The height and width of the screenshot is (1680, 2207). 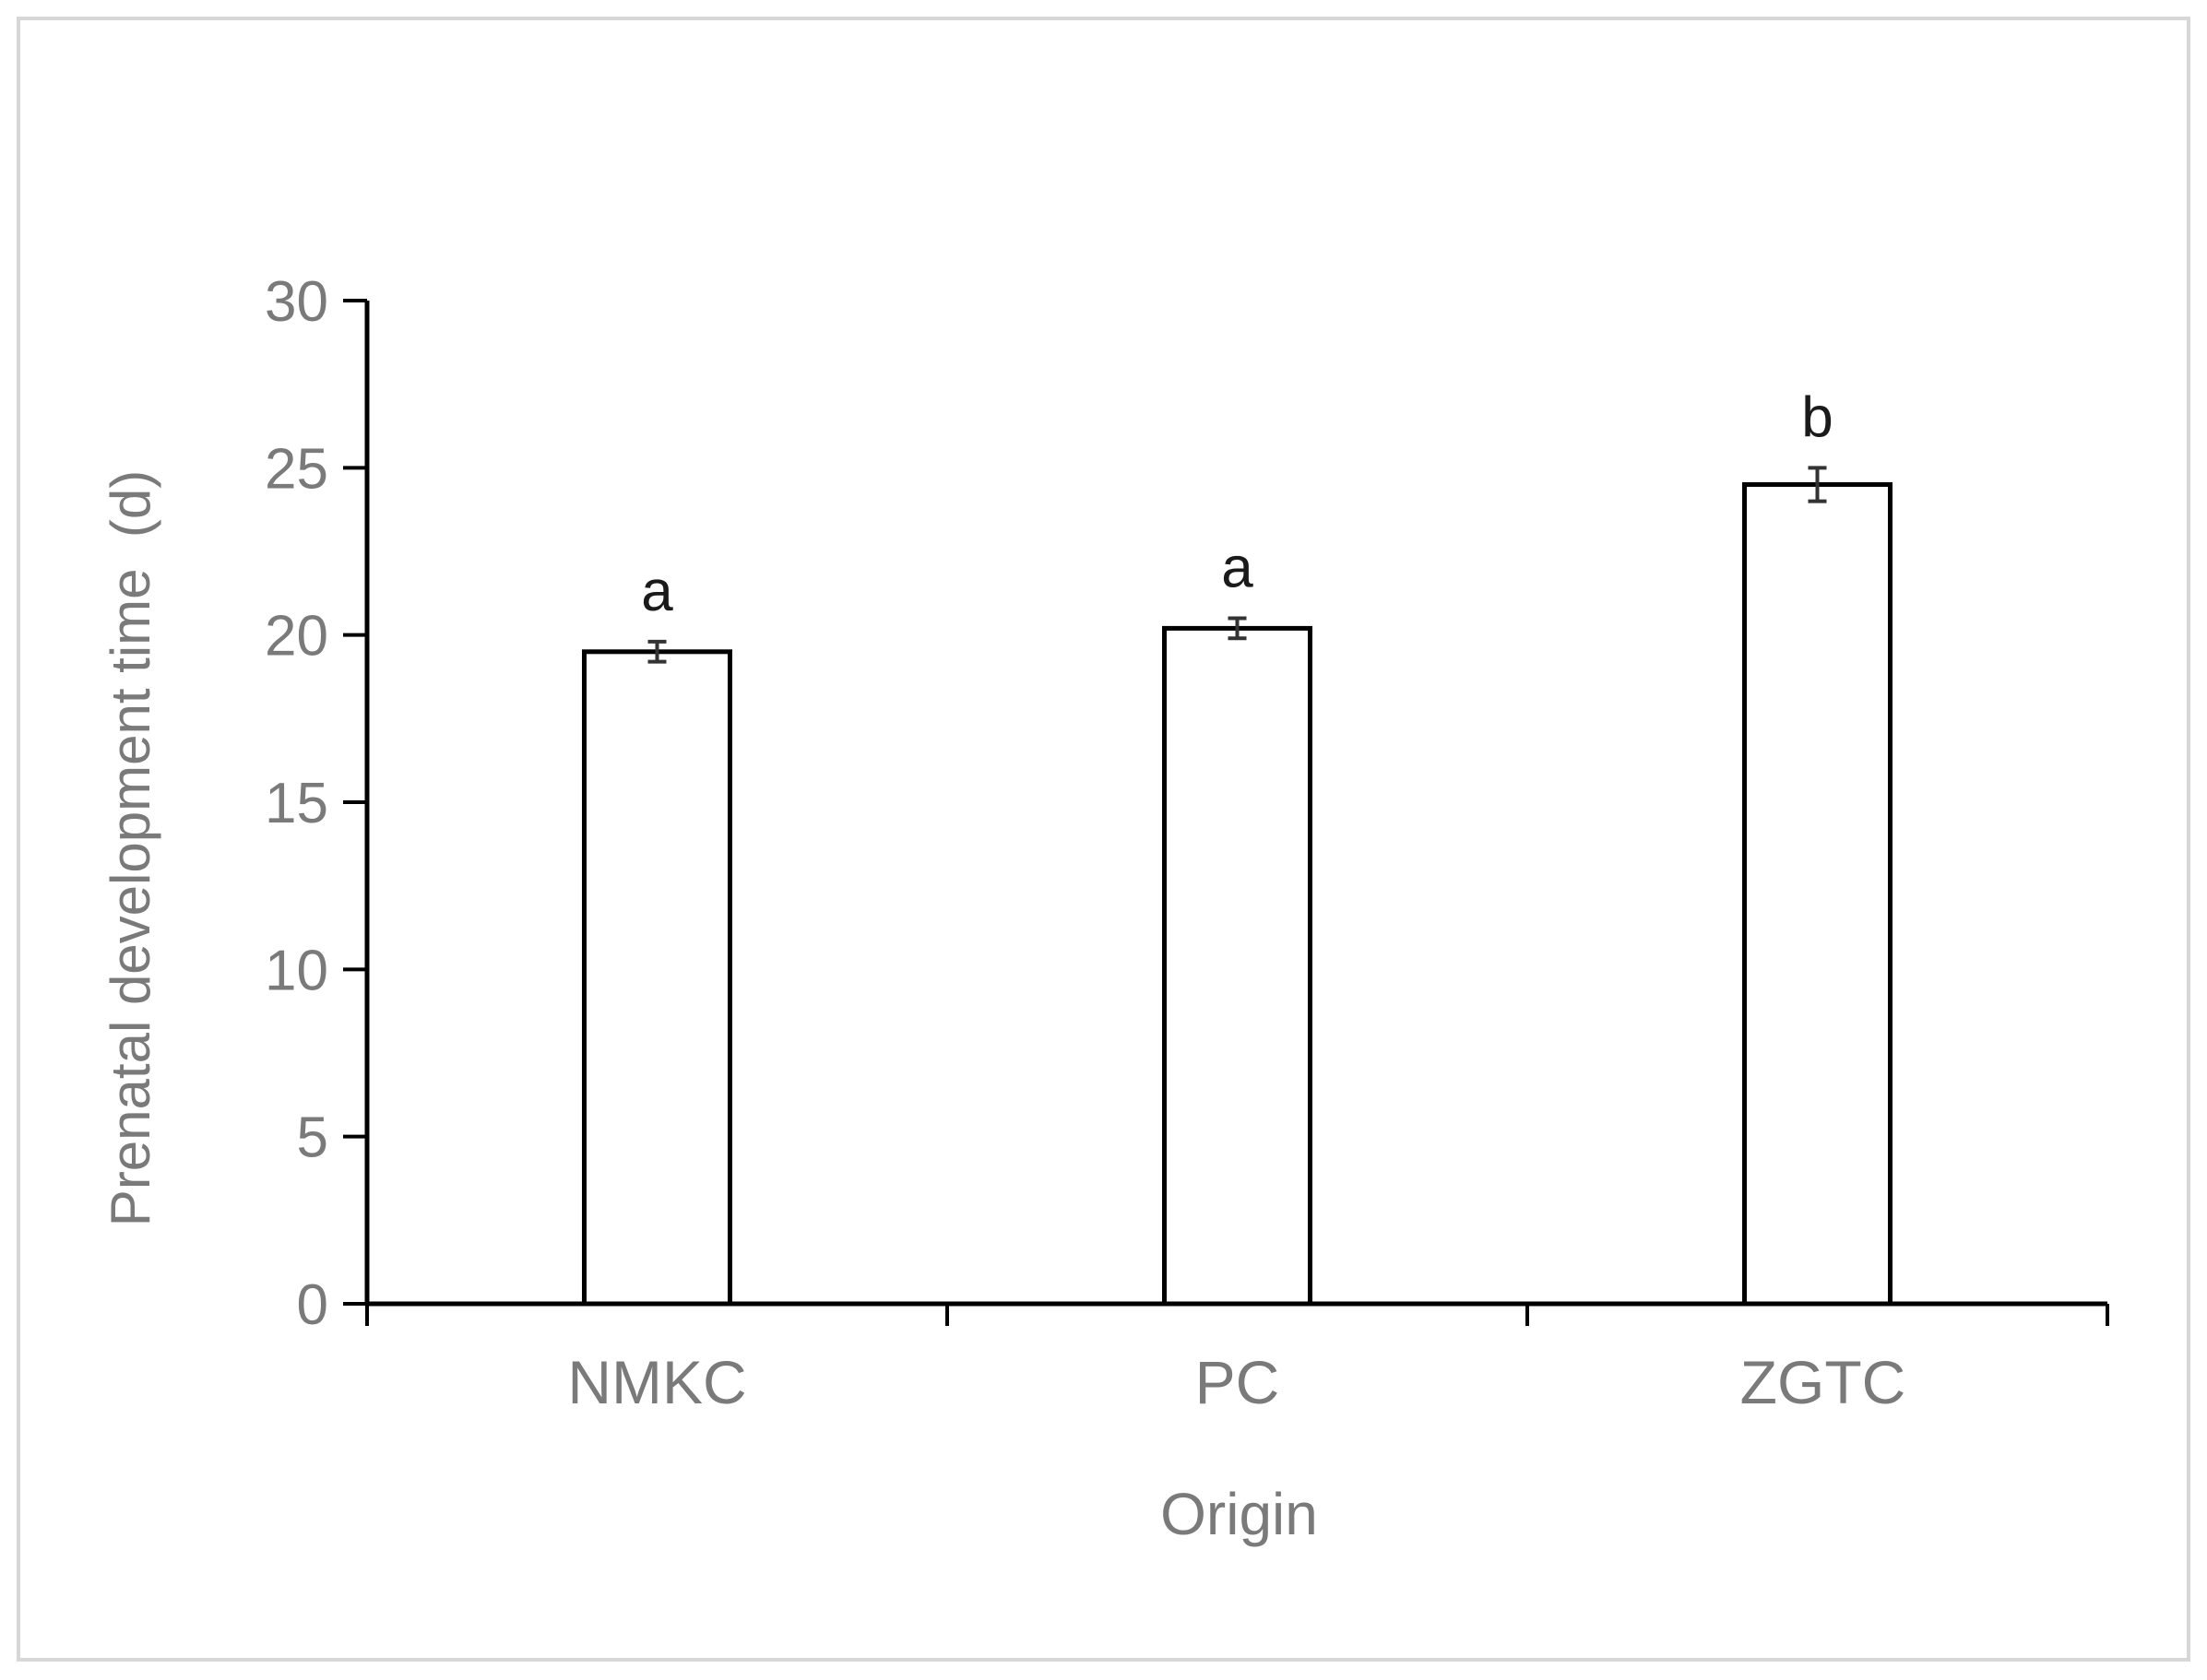 What do you see at coordinates (657, 978) in the screenshot?
I see `bar-nmkc` at bounding box center [657, 978].